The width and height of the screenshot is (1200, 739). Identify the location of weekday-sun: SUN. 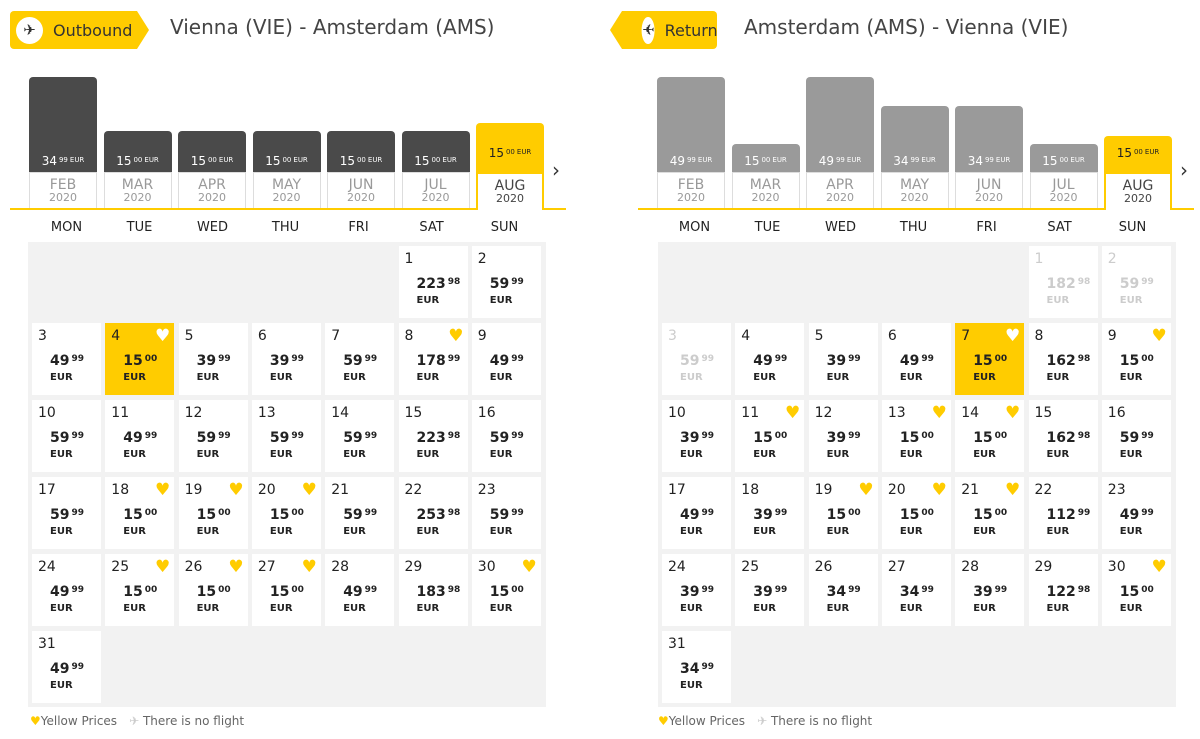
(1132, 227).